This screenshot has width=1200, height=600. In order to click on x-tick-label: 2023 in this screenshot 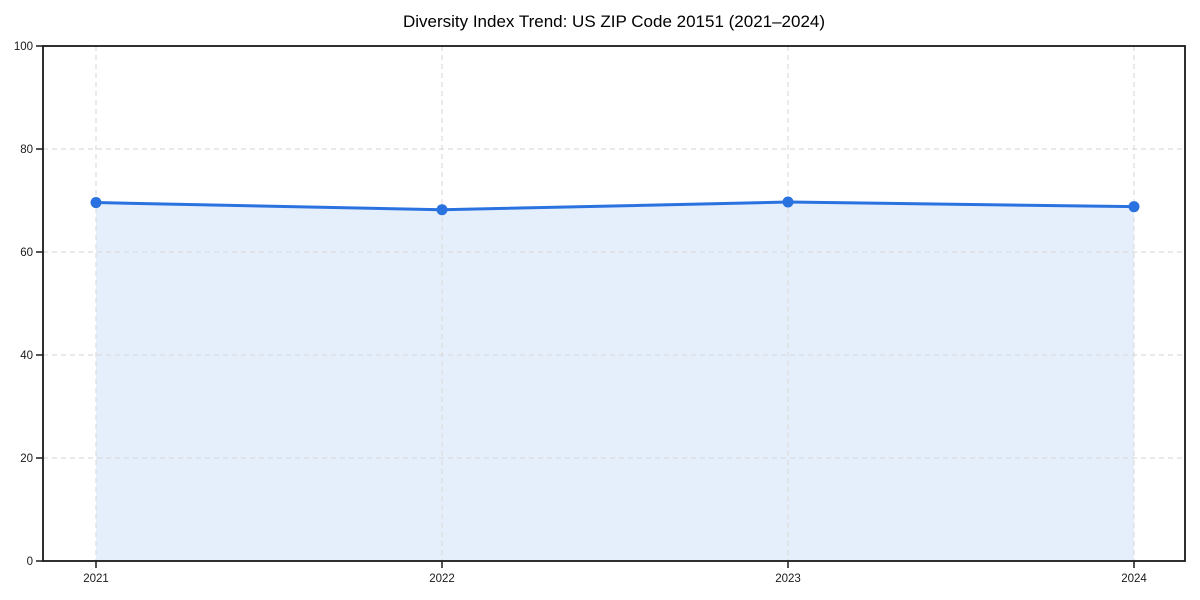, I will do `click(788, 579)`.